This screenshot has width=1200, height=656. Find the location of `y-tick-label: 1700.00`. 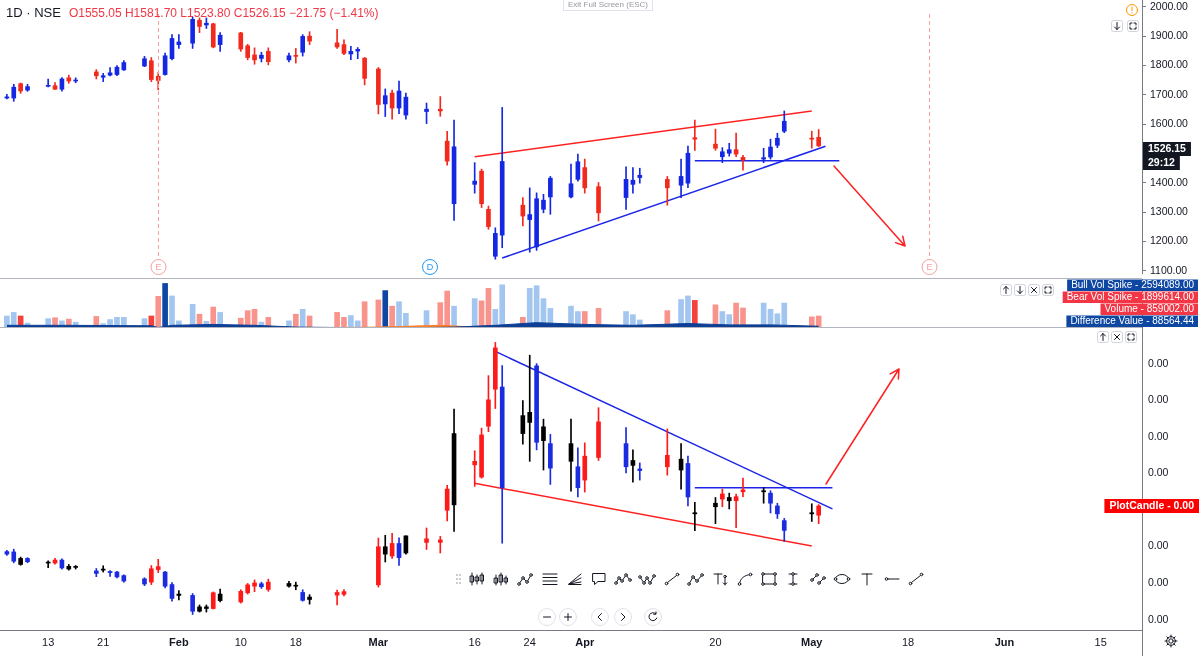

y-tick-label: 1700.00 is located at coordinates (1169, 93).